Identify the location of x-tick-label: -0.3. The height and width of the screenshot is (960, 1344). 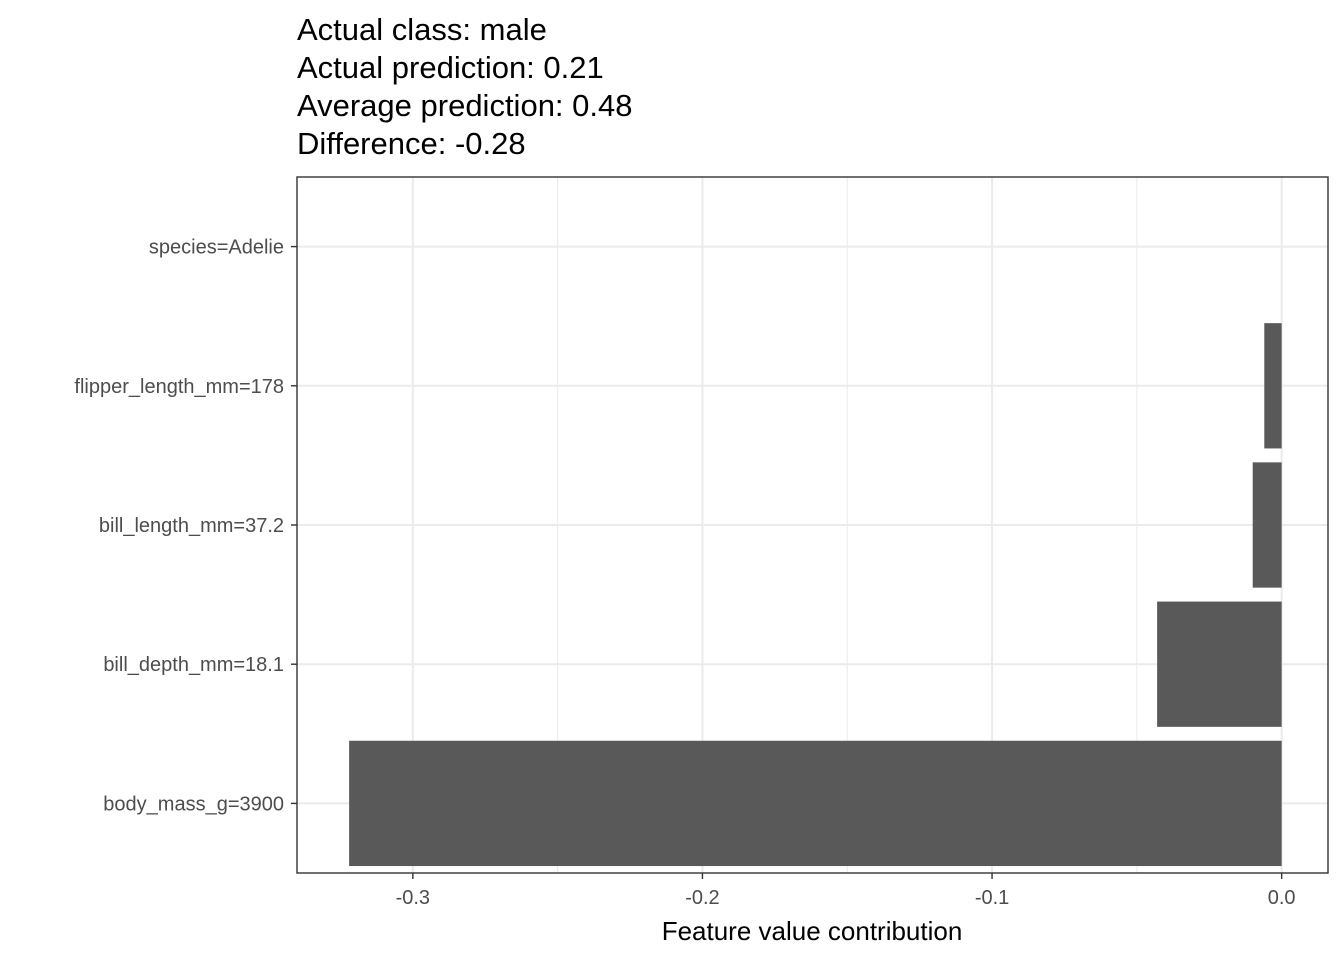
(413, 898).